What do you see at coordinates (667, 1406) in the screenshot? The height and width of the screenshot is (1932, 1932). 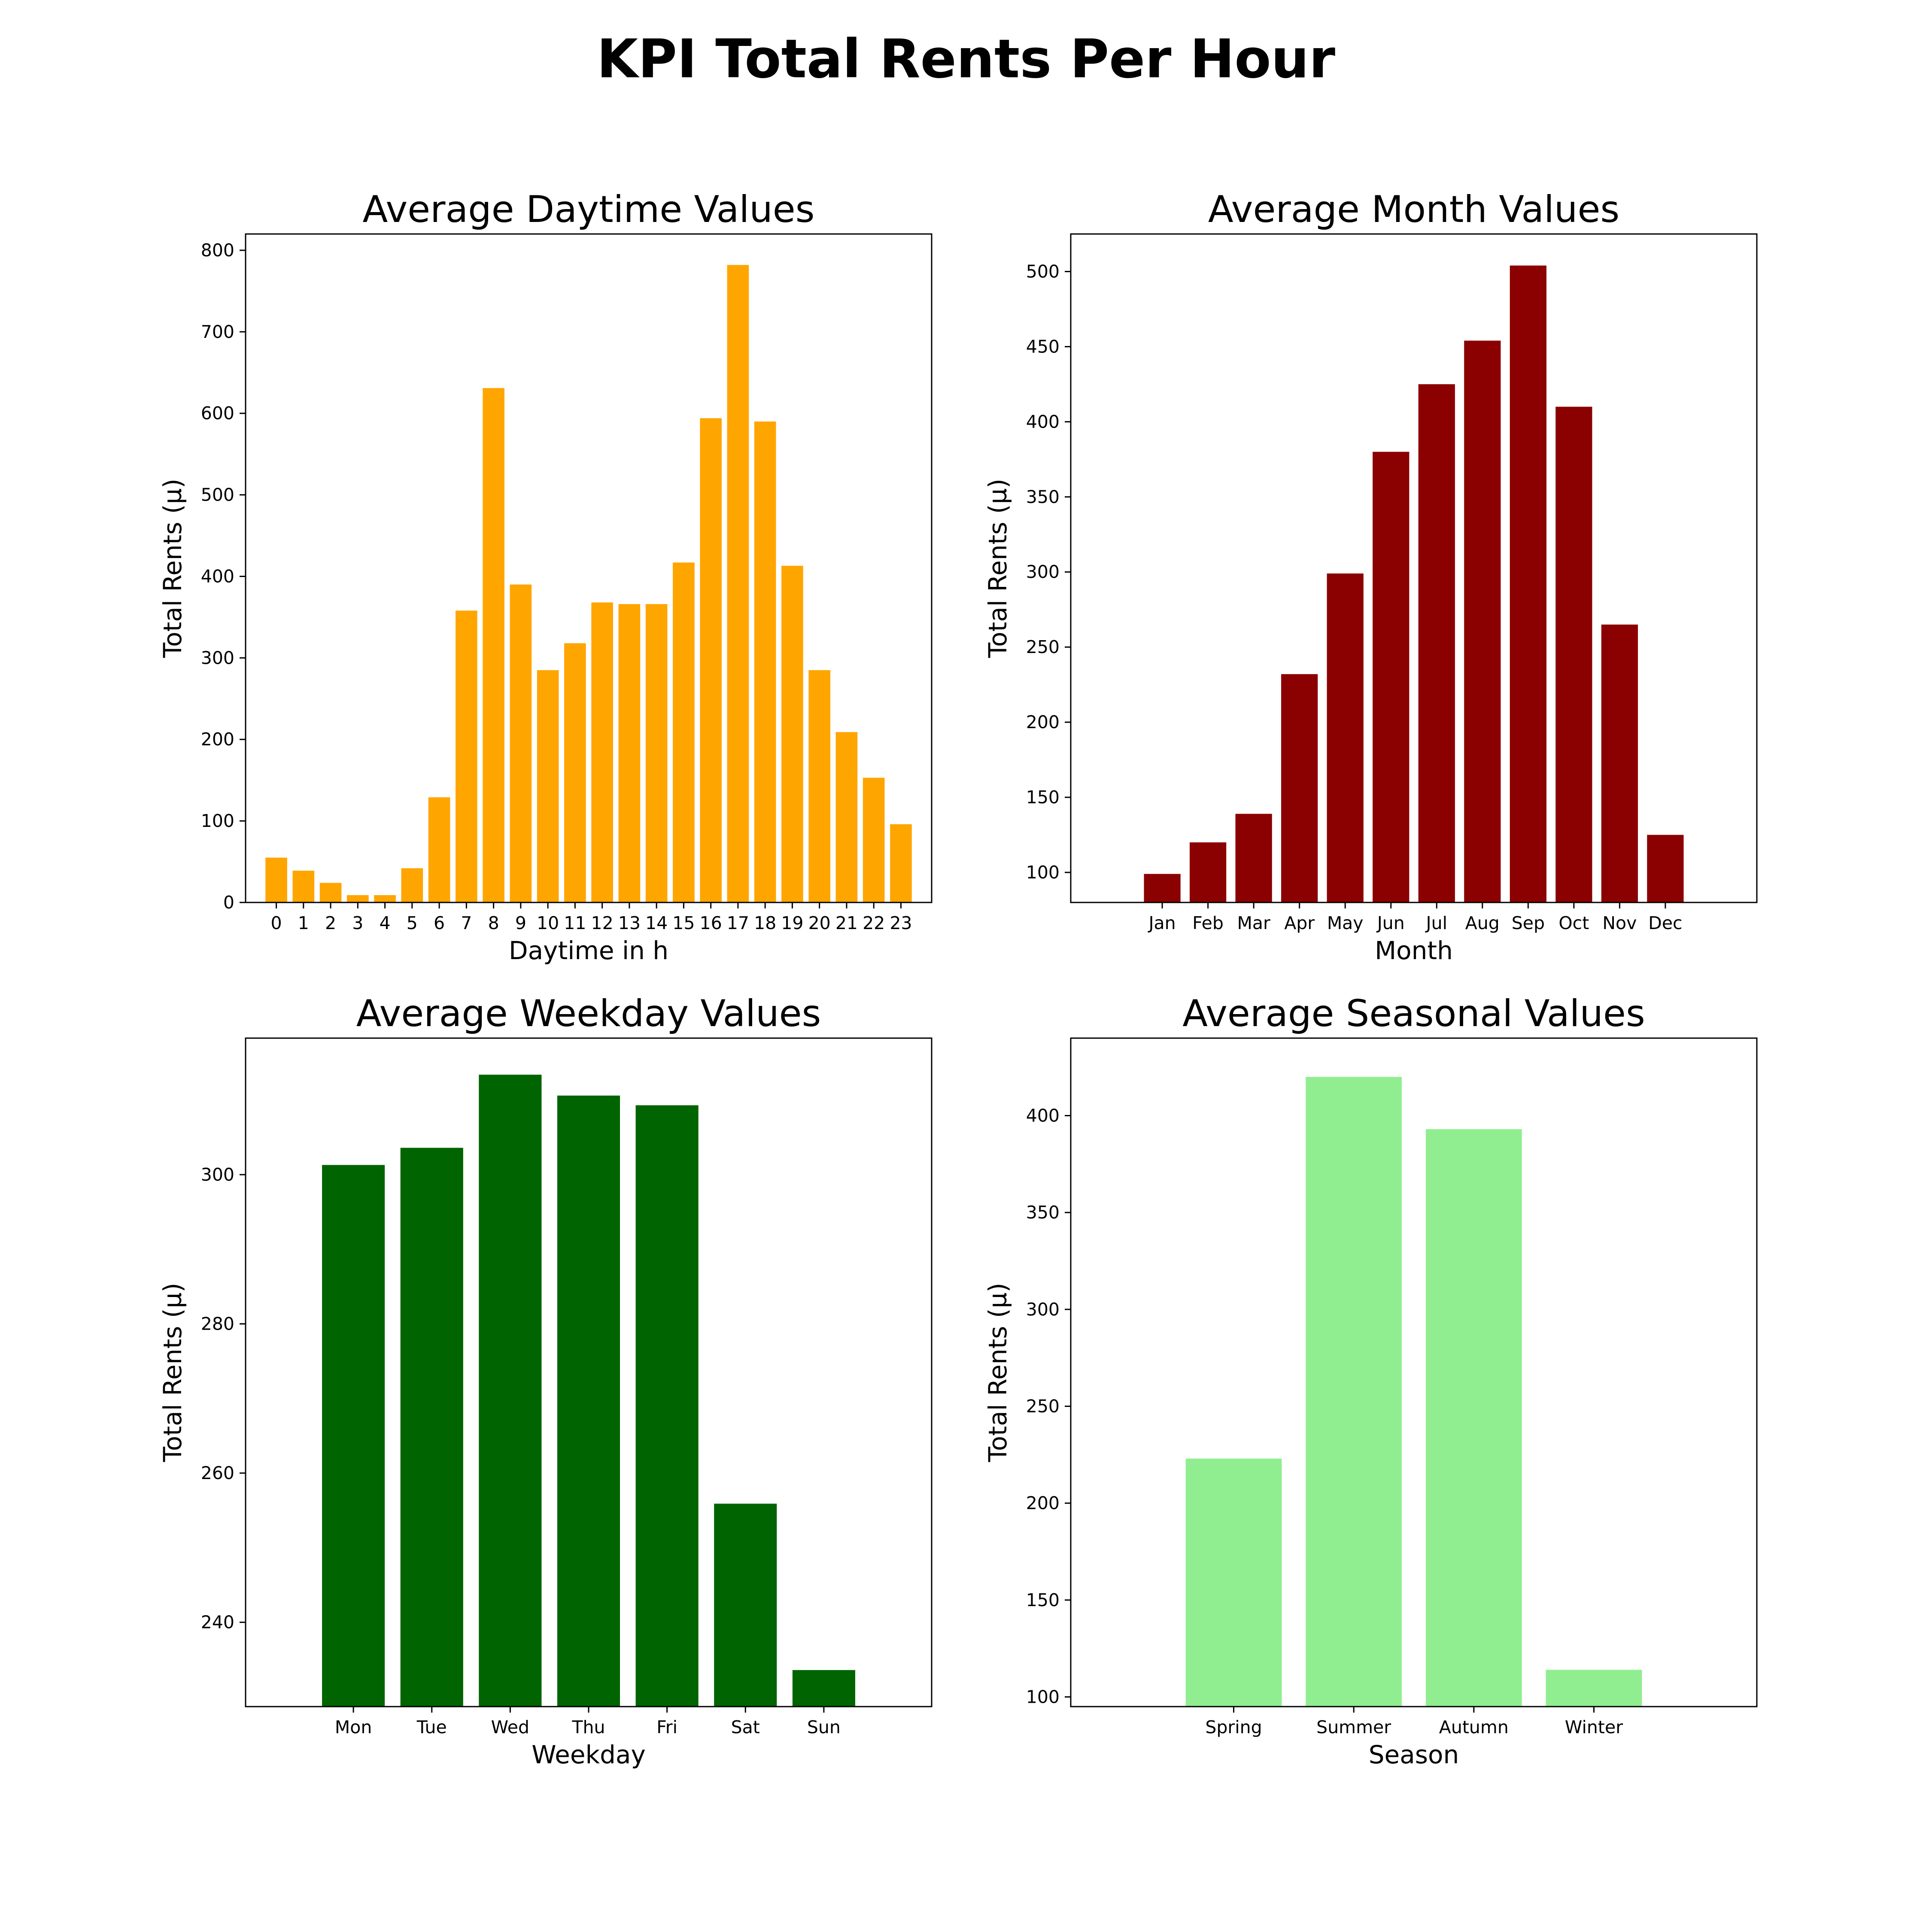 I see `bar-Fri` at bounding box center [667, 1406].